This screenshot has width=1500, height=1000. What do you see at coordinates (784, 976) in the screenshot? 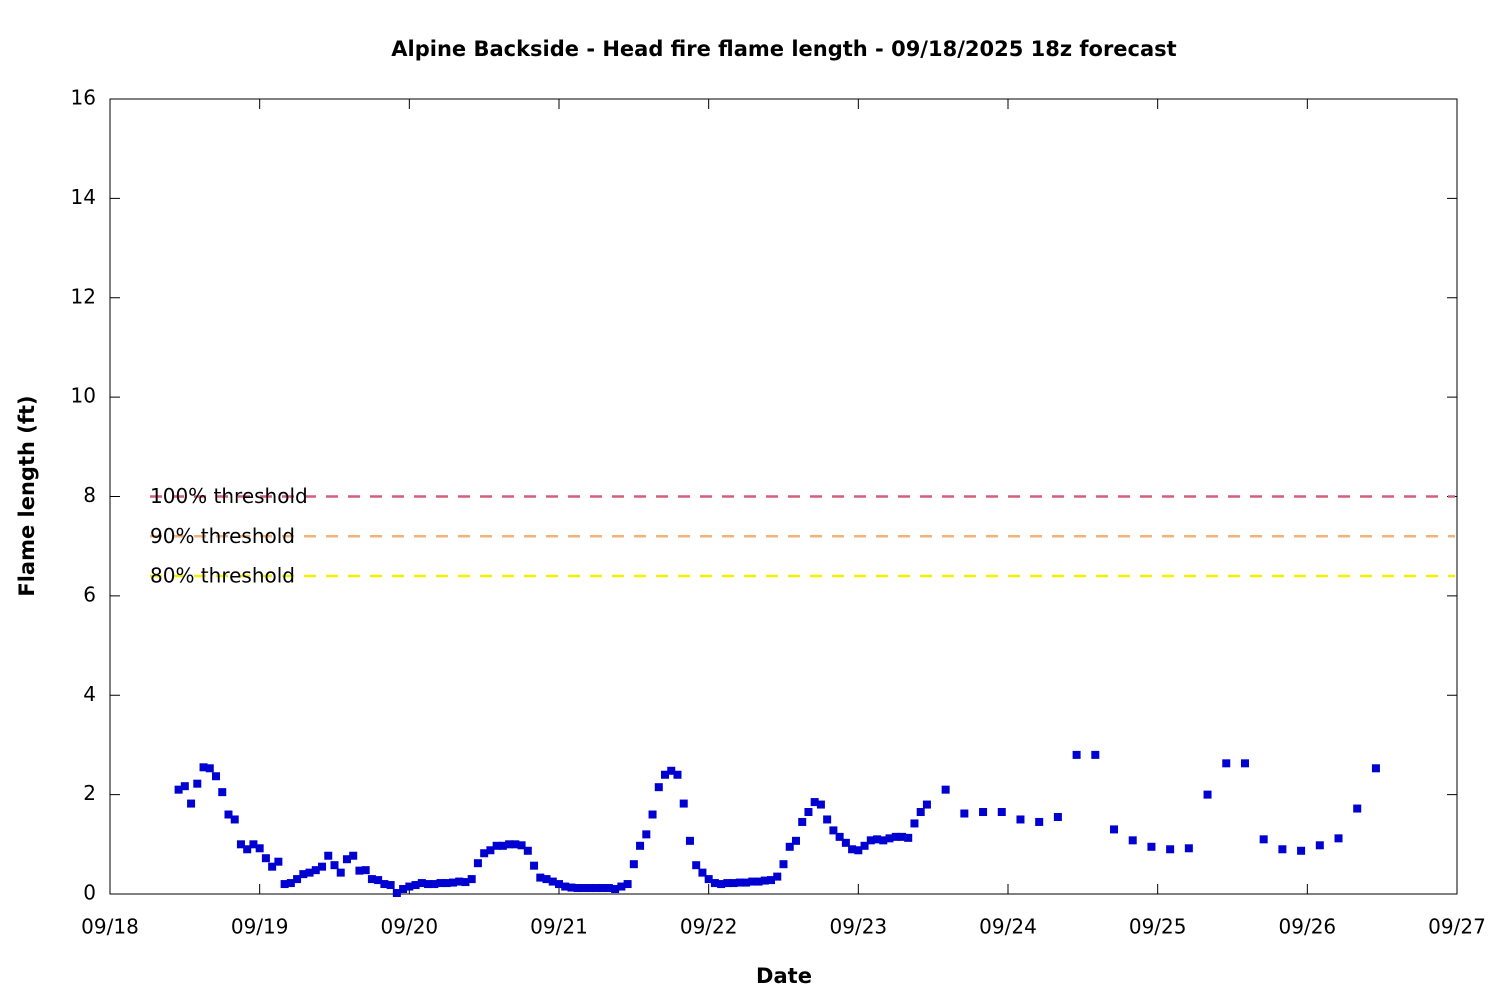
I see `x-axis-label: Date` at bounding box center [784, 976].